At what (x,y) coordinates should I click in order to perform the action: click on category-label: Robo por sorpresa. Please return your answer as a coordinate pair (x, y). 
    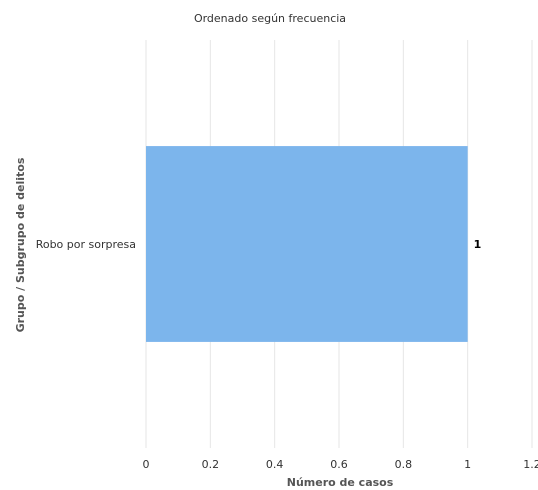
    Looking at the image, I should click on (86, 244).